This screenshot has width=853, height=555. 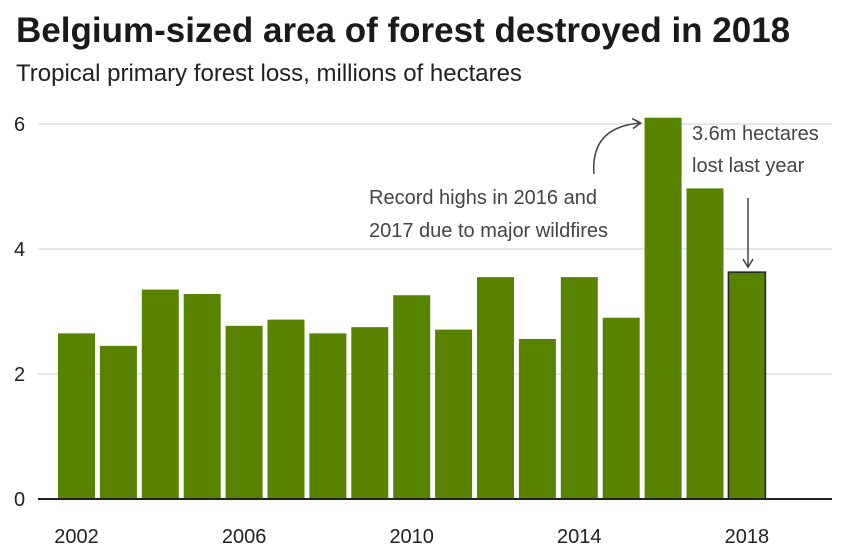 What do you see at coordinates (160, 394) in the screenshot?
I see `bar-2004` at bounding box center [160, 394].